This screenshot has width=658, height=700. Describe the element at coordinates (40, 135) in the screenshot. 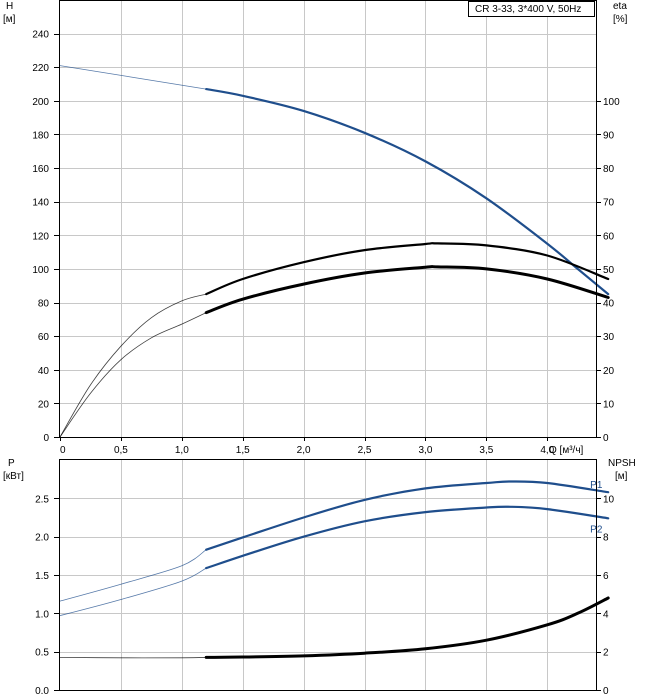

I see `top-y-left-tick: 180` at that location.